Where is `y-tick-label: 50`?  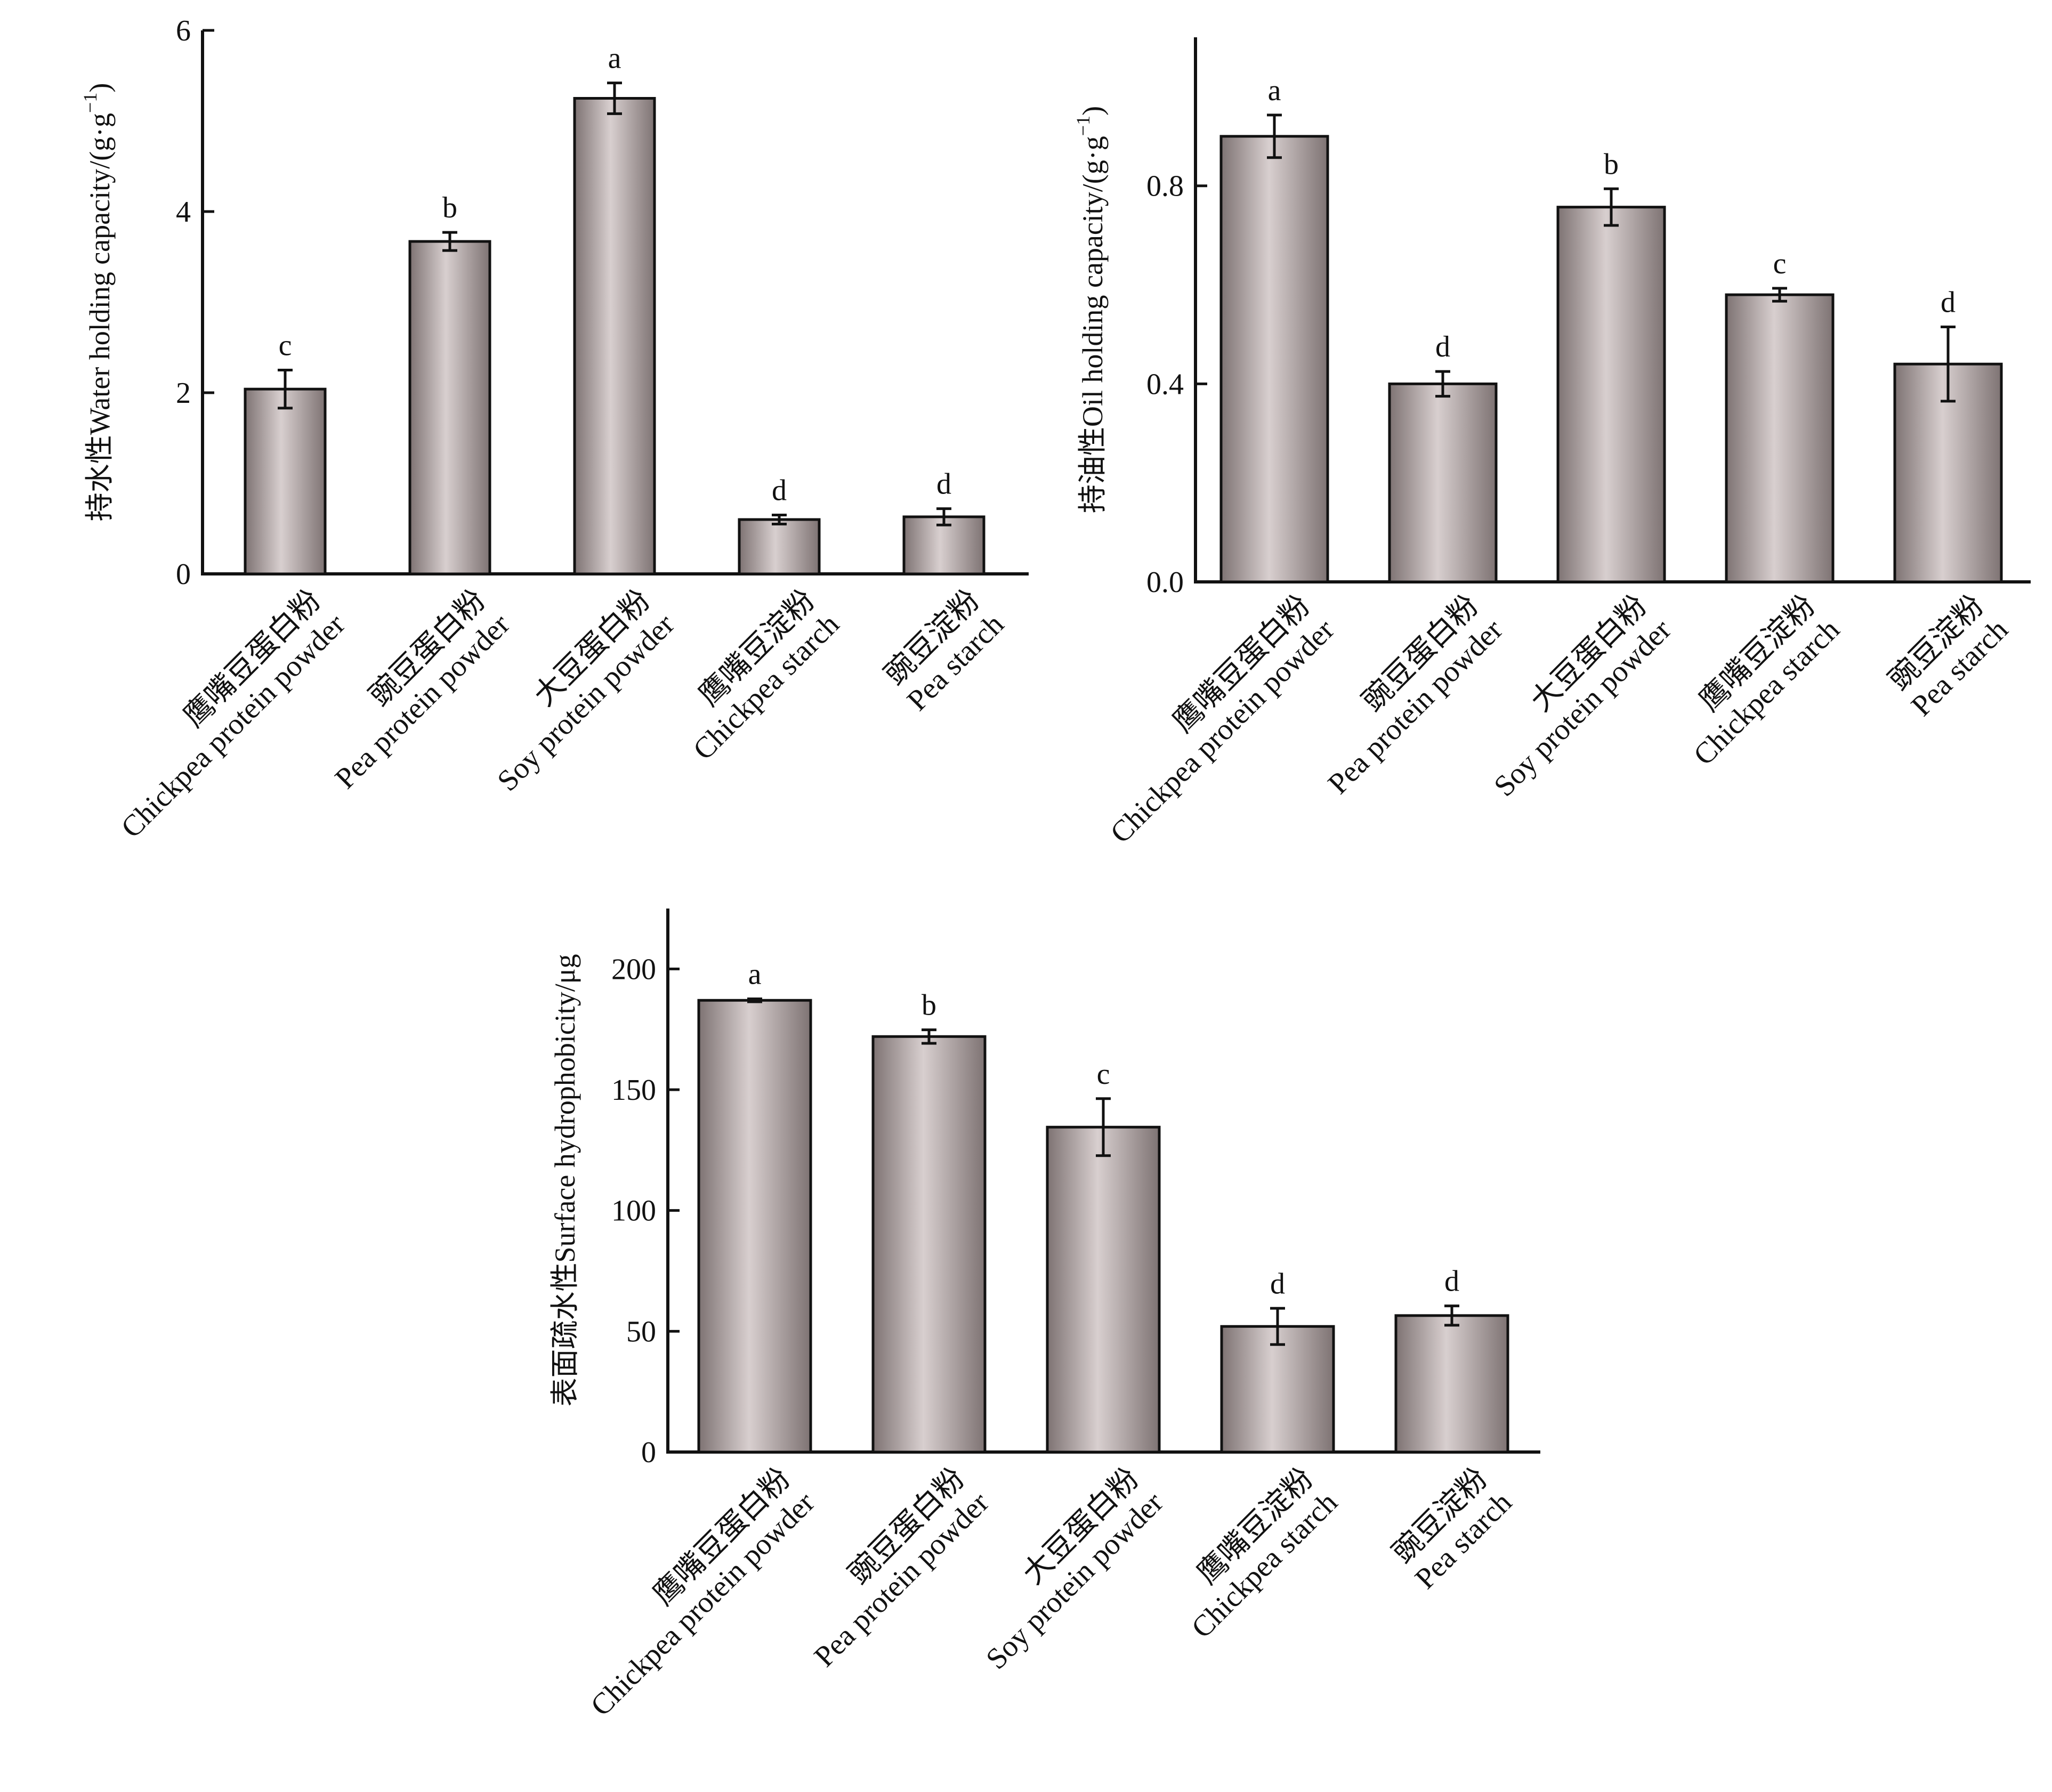
y-tick-label: 50 is located at coordinates (641, 1331).